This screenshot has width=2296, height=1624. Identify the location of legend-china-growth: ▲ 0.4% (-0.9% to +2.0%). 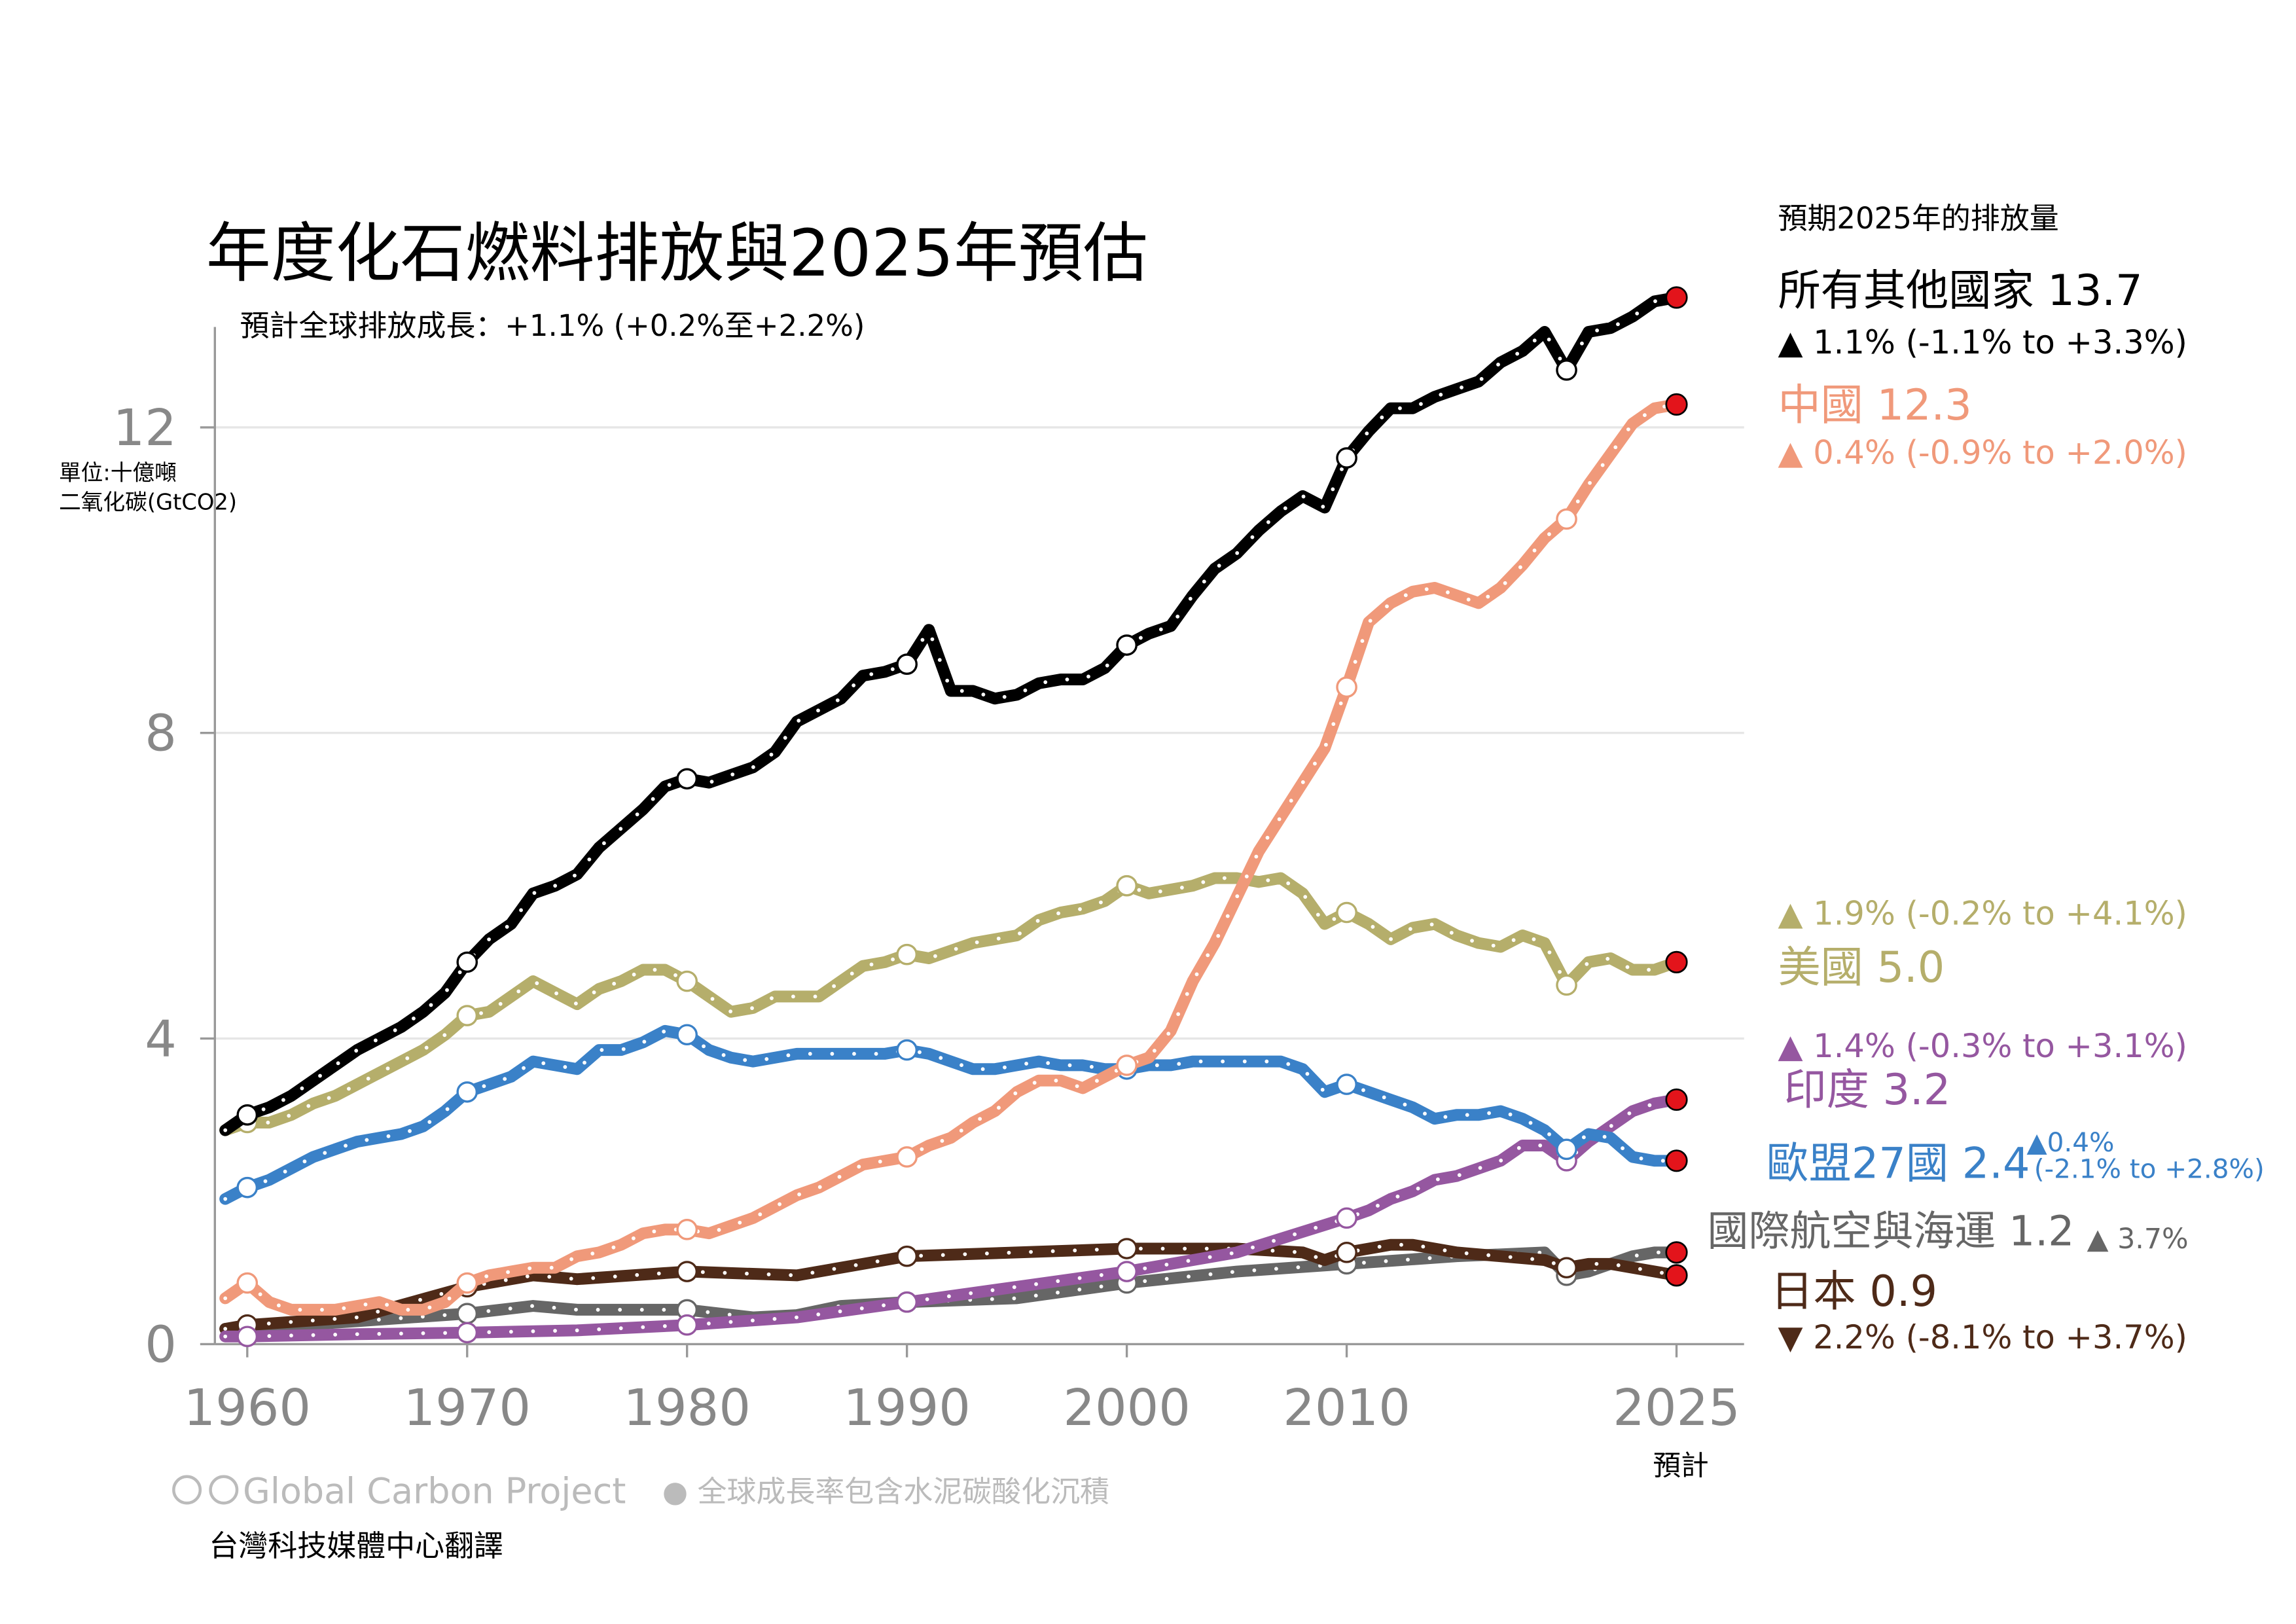
(1982, 453).